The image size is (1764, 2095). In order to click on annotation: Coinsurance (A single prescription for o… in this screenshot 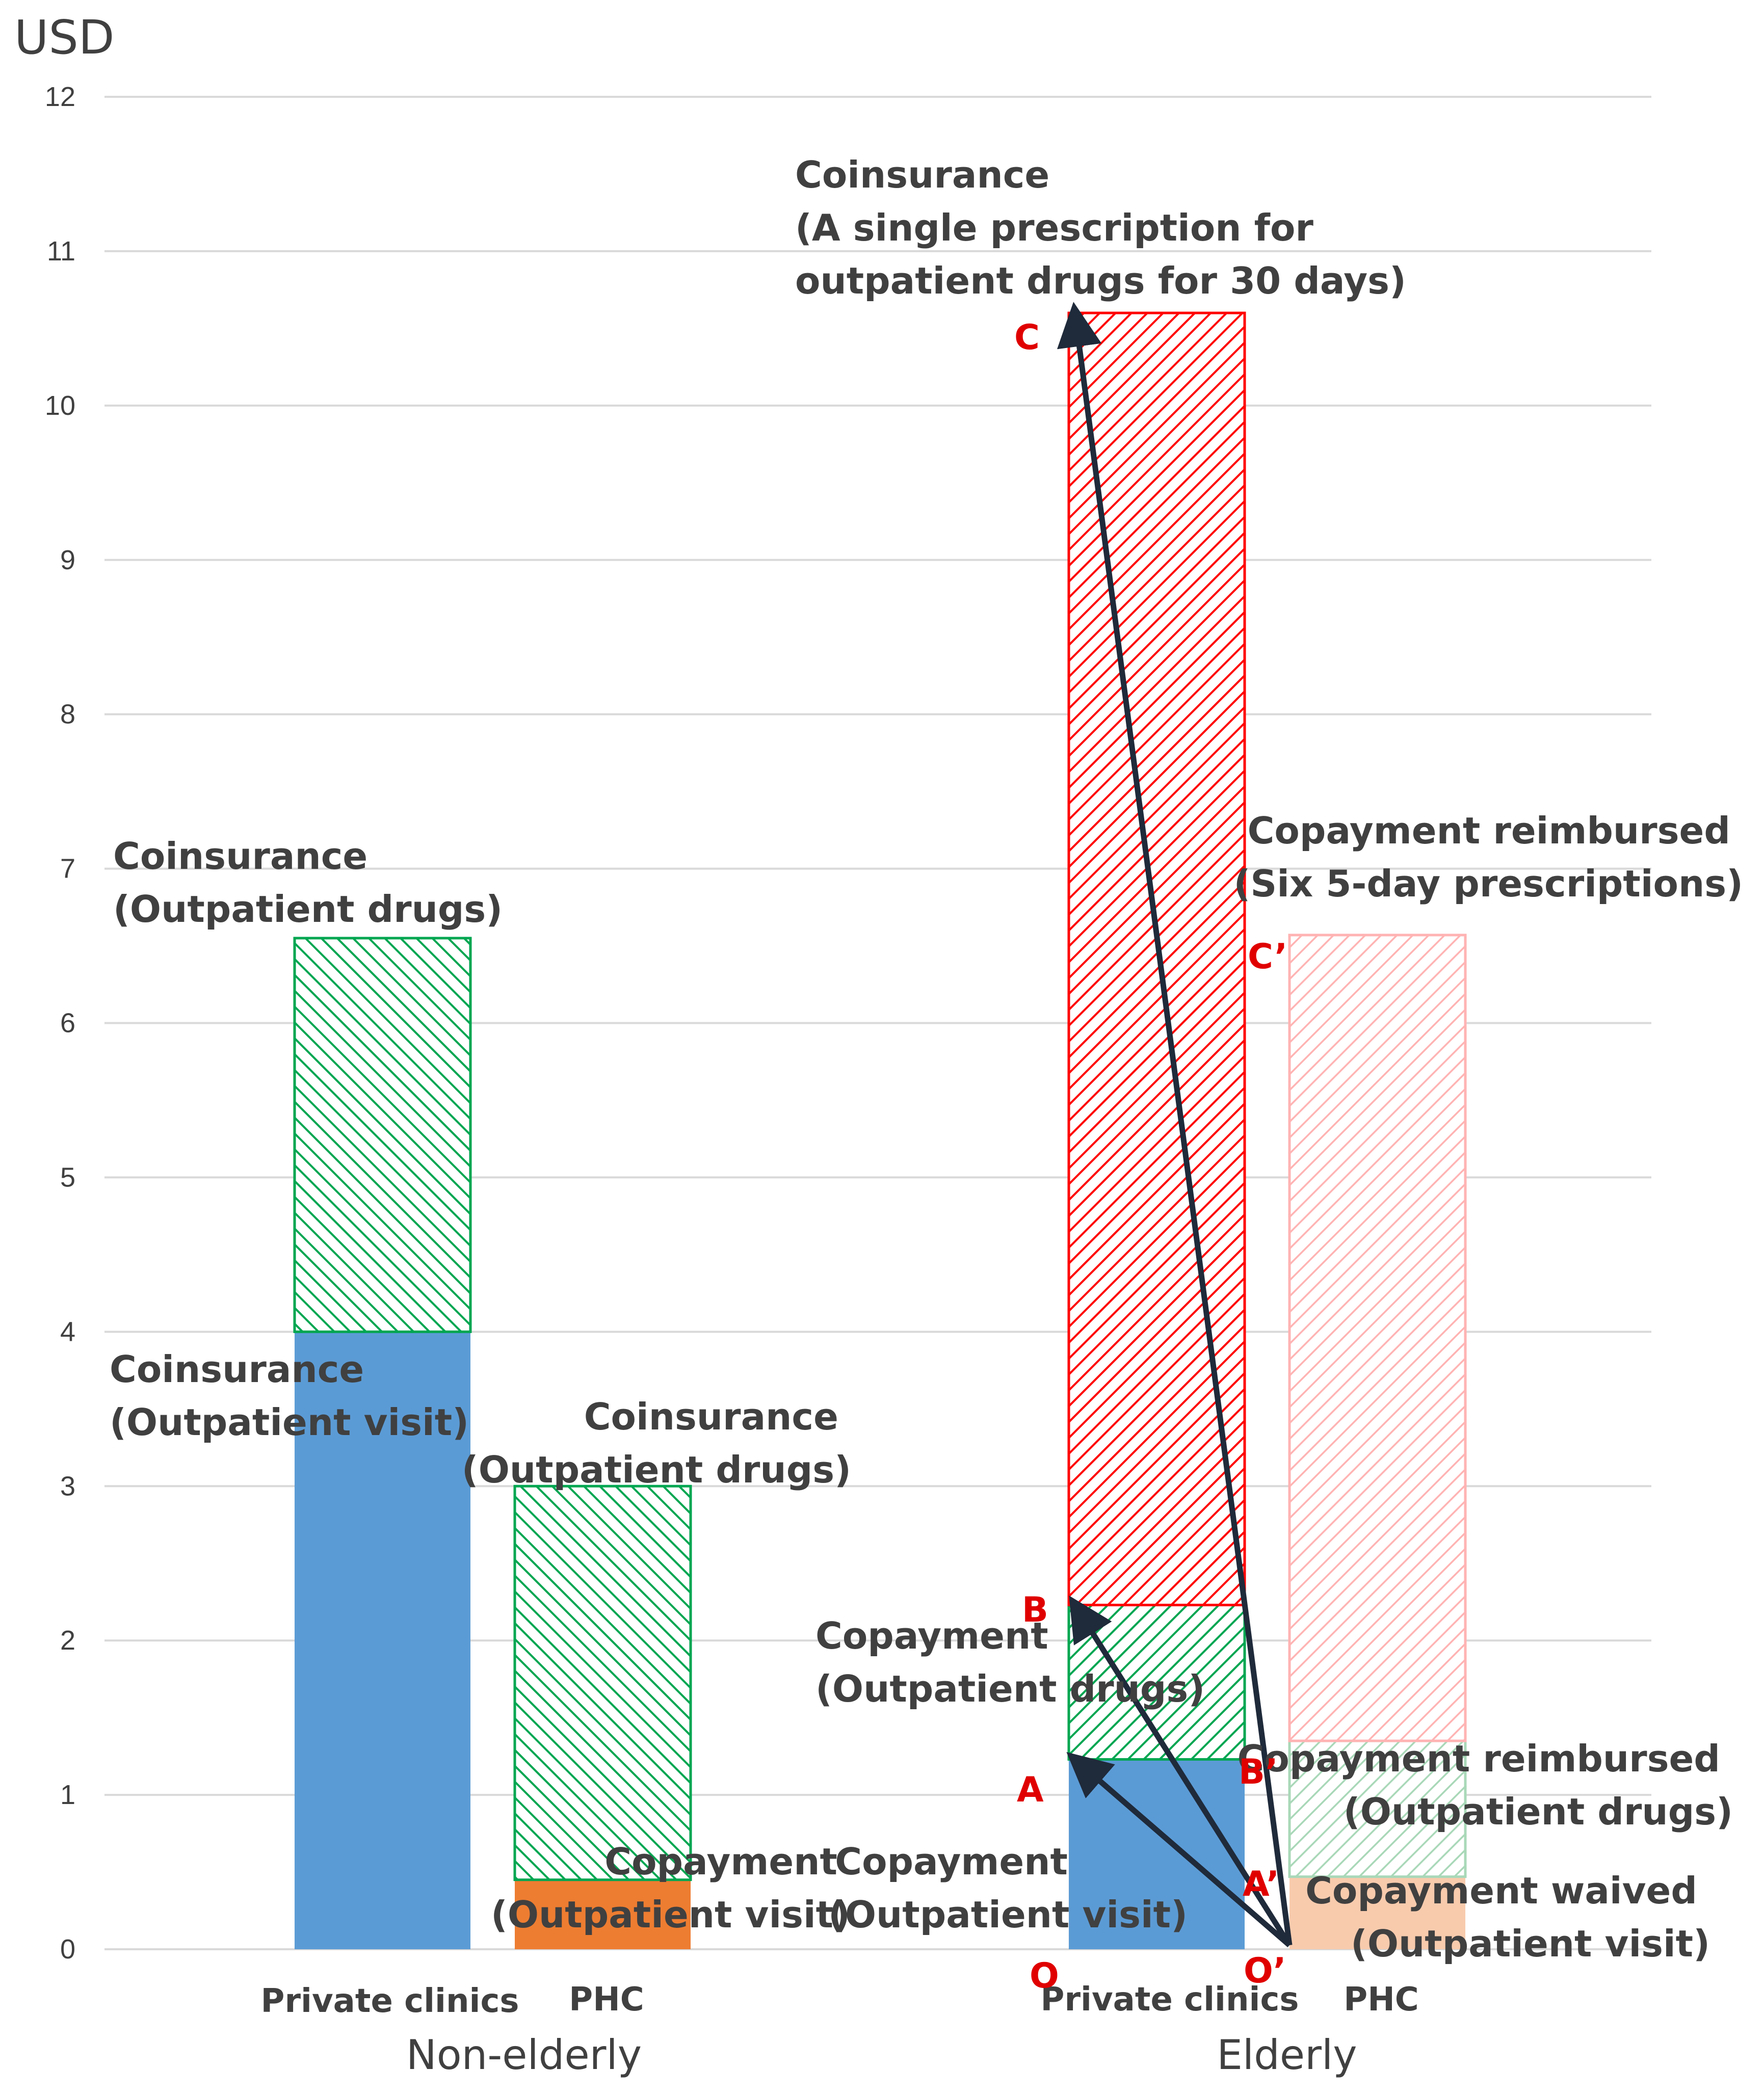, I will do `click(1100, 228)`.